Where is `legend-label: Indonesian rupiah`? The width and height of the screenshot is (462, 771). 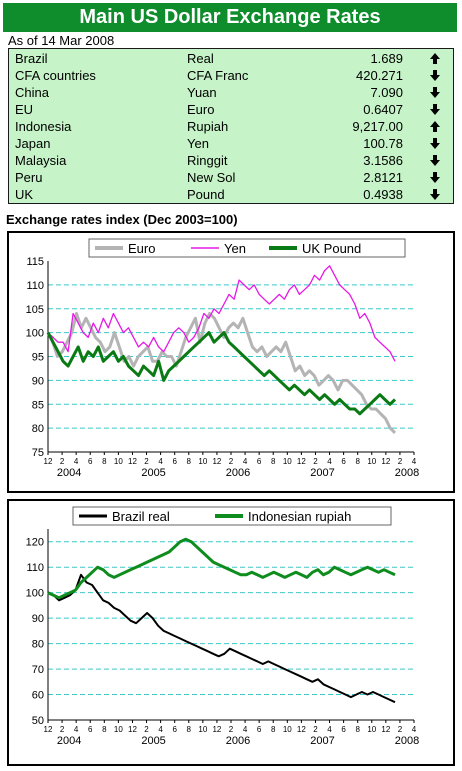
legend-label: Indonesian rupiah is located at coordinates (299, 516).